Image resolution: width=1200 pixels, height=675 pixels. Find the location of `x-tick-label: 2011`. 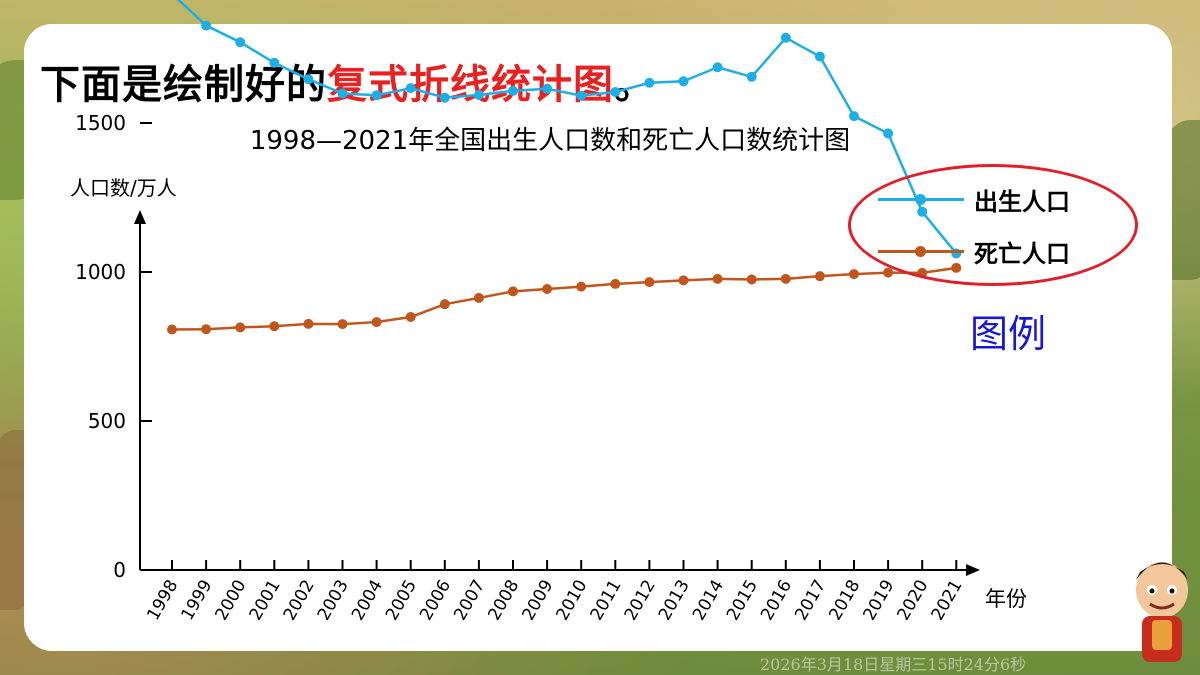

x-tick-label: 2011 is located at coordinates (606, 600).